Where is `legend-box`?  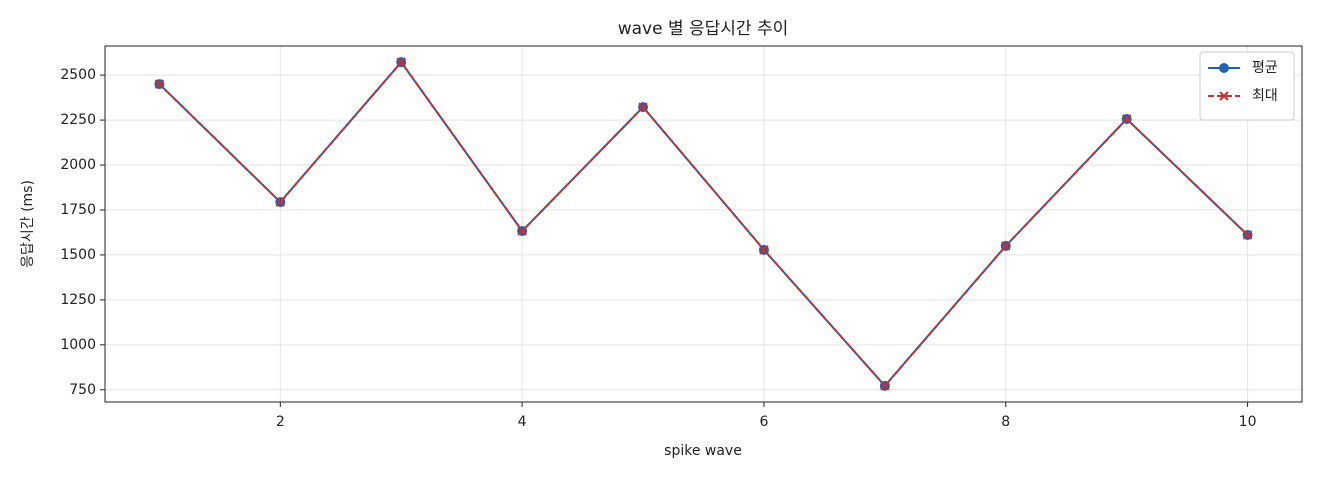
legend-box is located at coordinates (1247, 86).